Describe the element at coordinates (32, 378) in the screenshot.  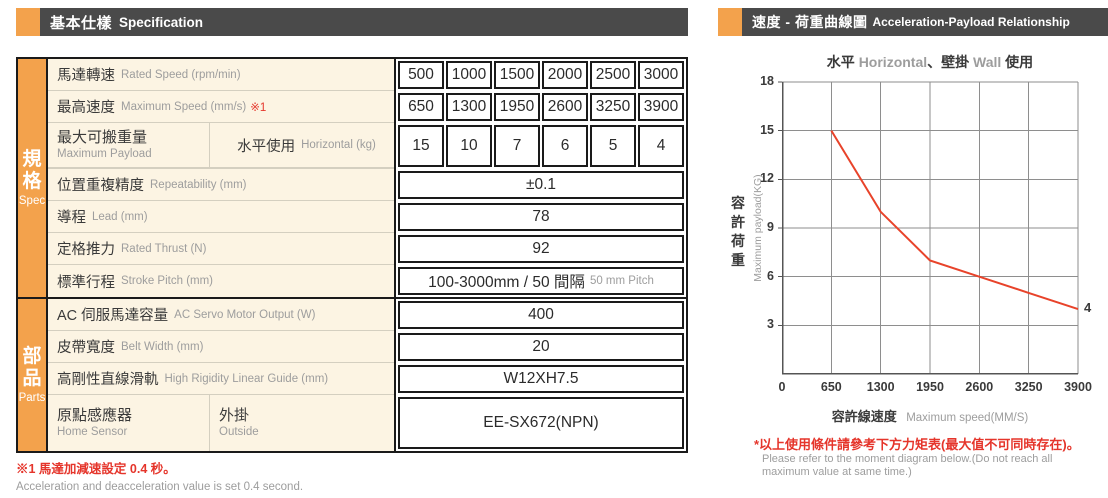
I see `side-char: 品` at that location.